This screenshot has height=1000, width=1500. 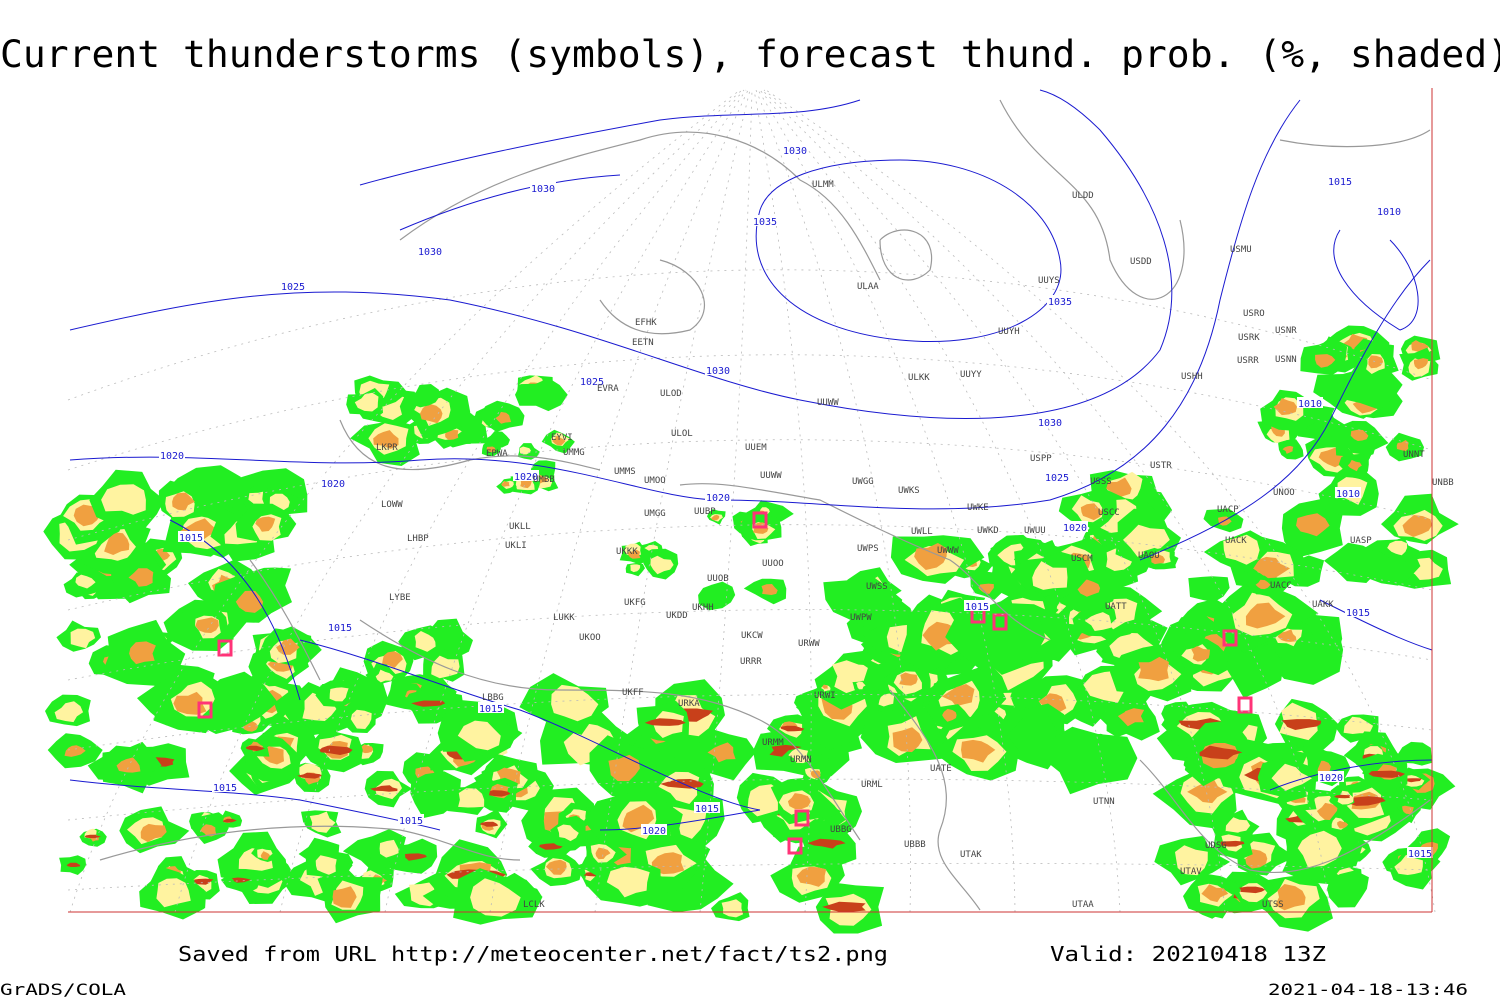 What do you see at coordinates (646, 323) in the screenshot?
I see `station-code: EFHK` at bounding box center [646, 323].